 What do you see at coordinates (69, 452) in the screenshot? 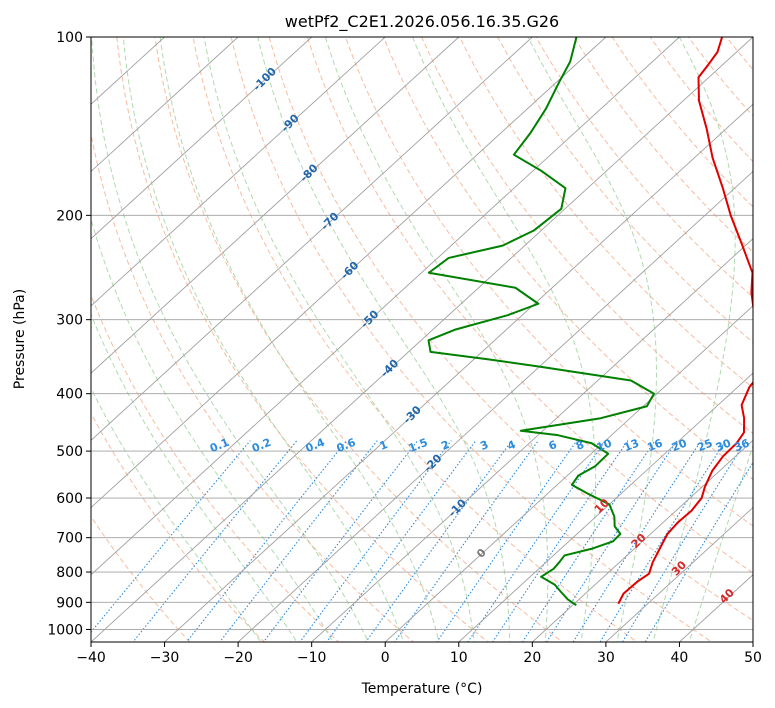
I see `y-tick-label: 500` at bounding box center [69, 452].